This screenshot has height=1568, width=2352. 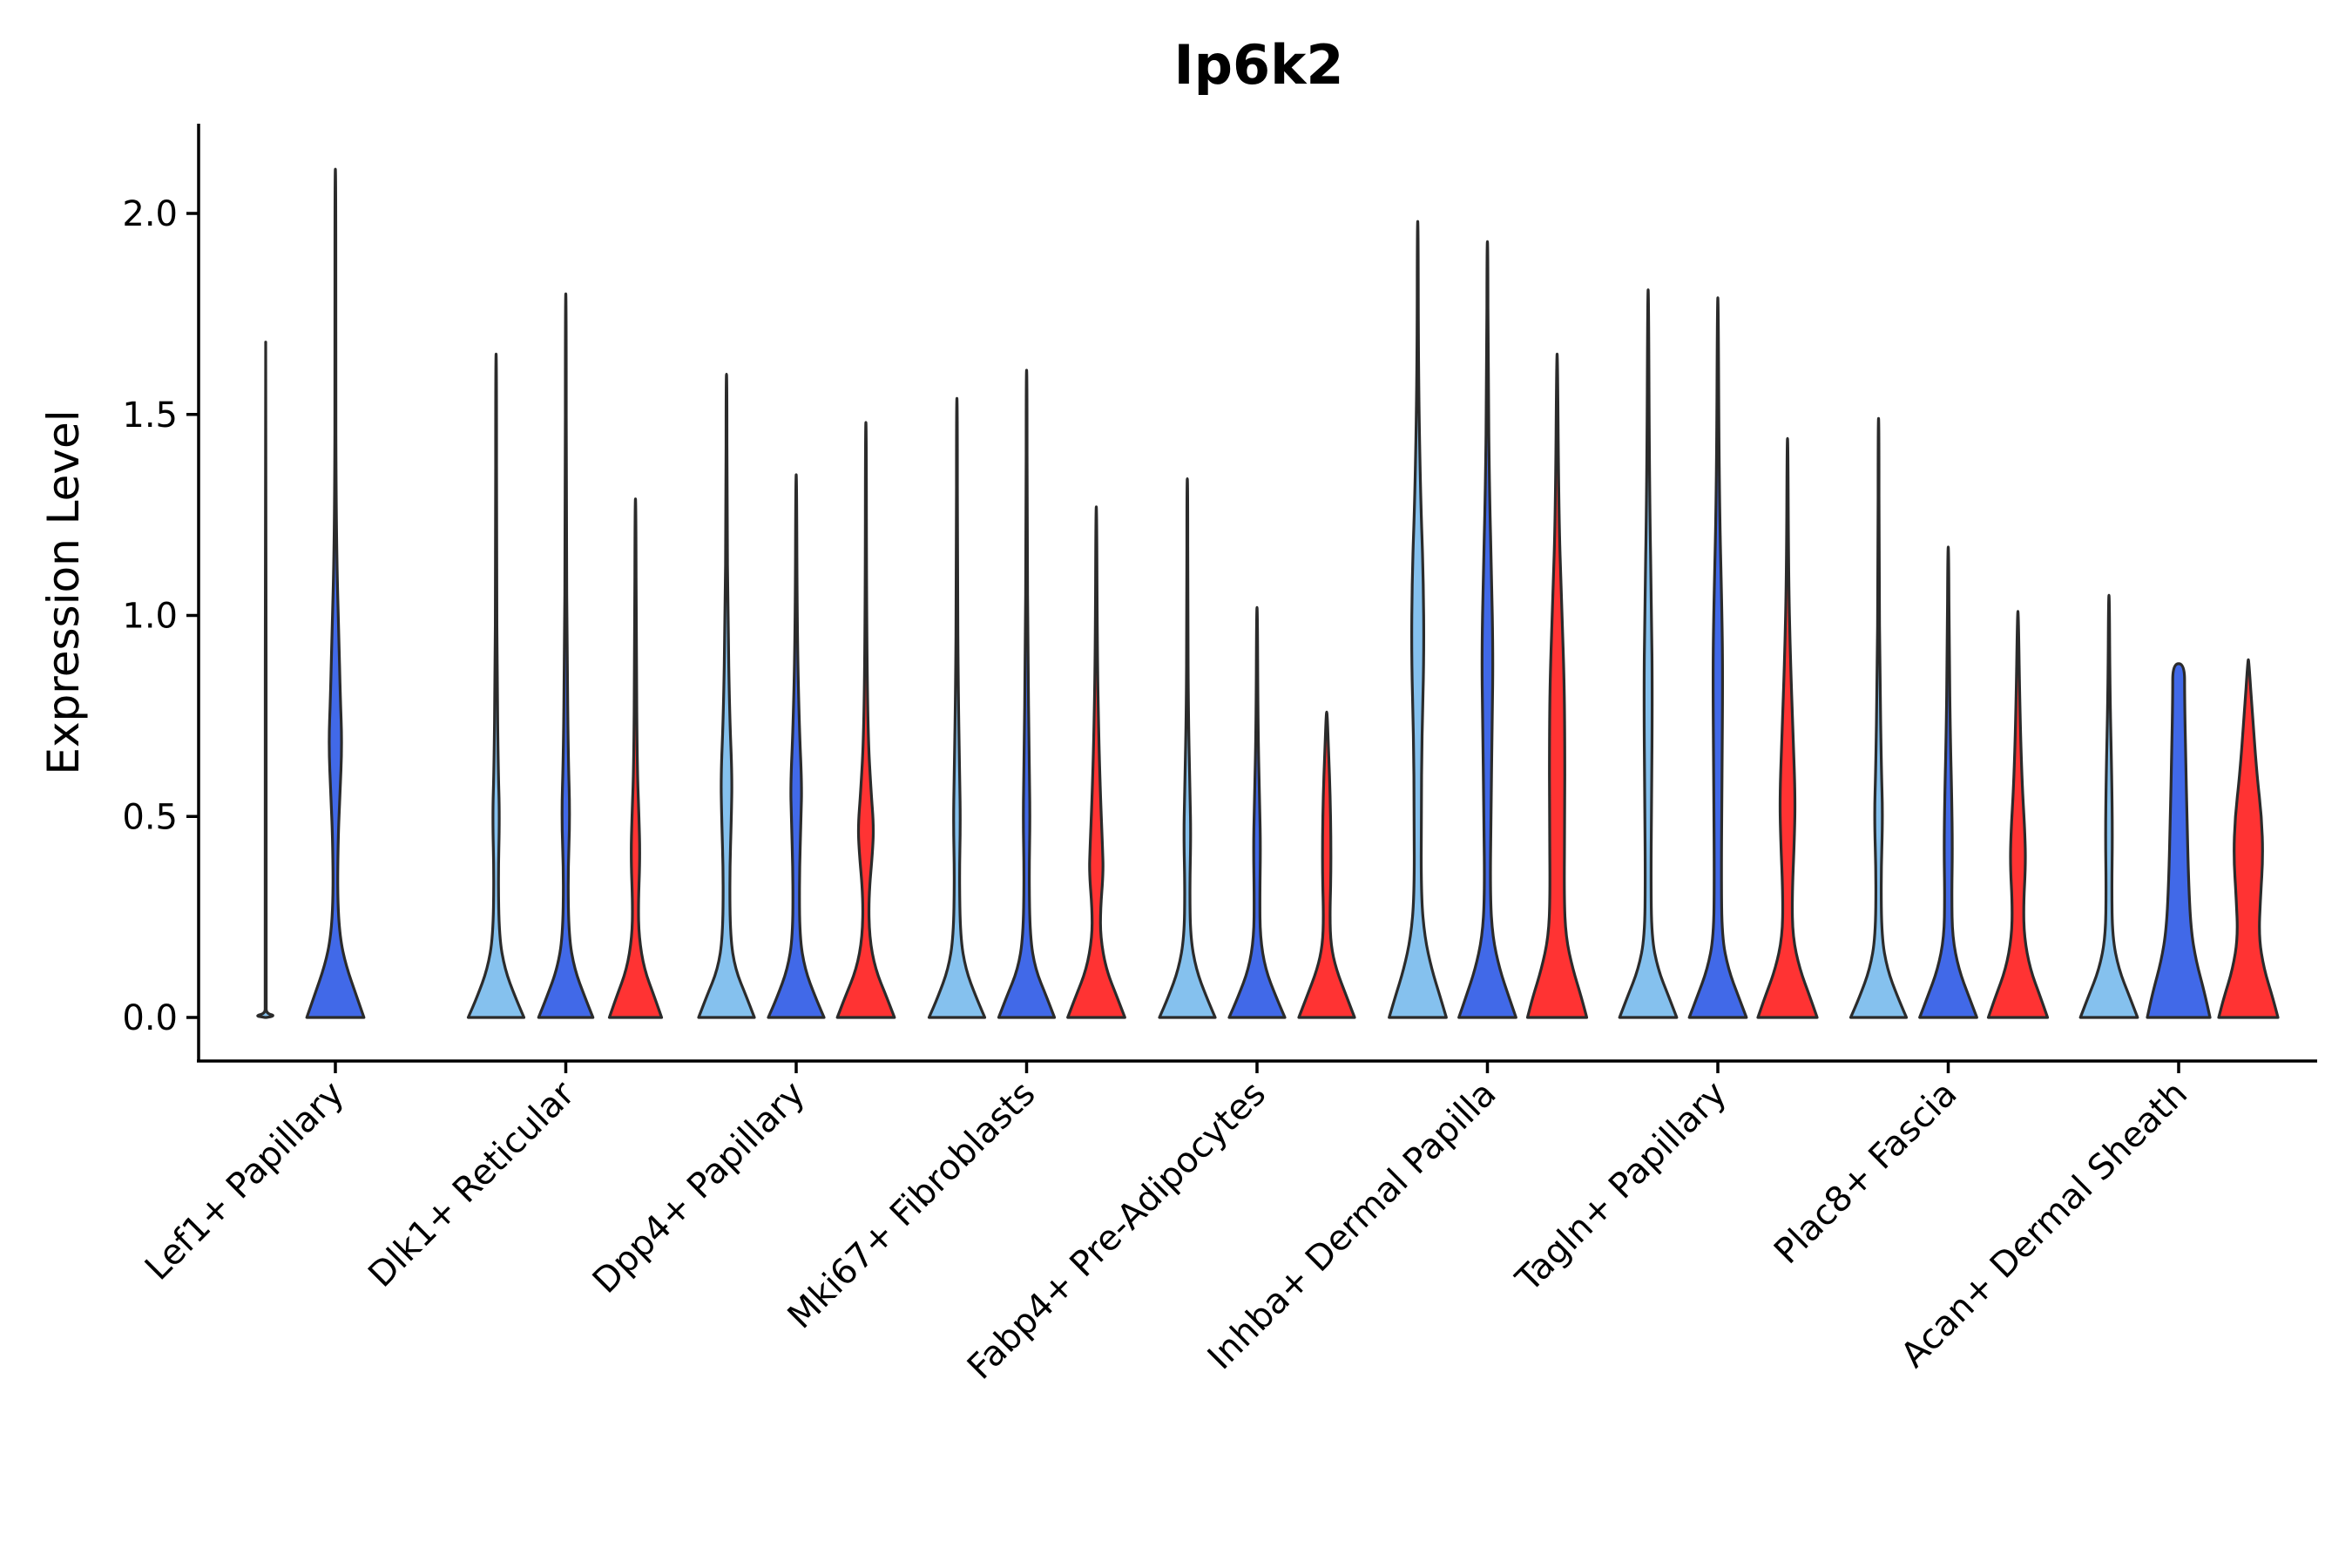 I want to click on chart-title: Ip6k2, so click(x=1259, y=65).